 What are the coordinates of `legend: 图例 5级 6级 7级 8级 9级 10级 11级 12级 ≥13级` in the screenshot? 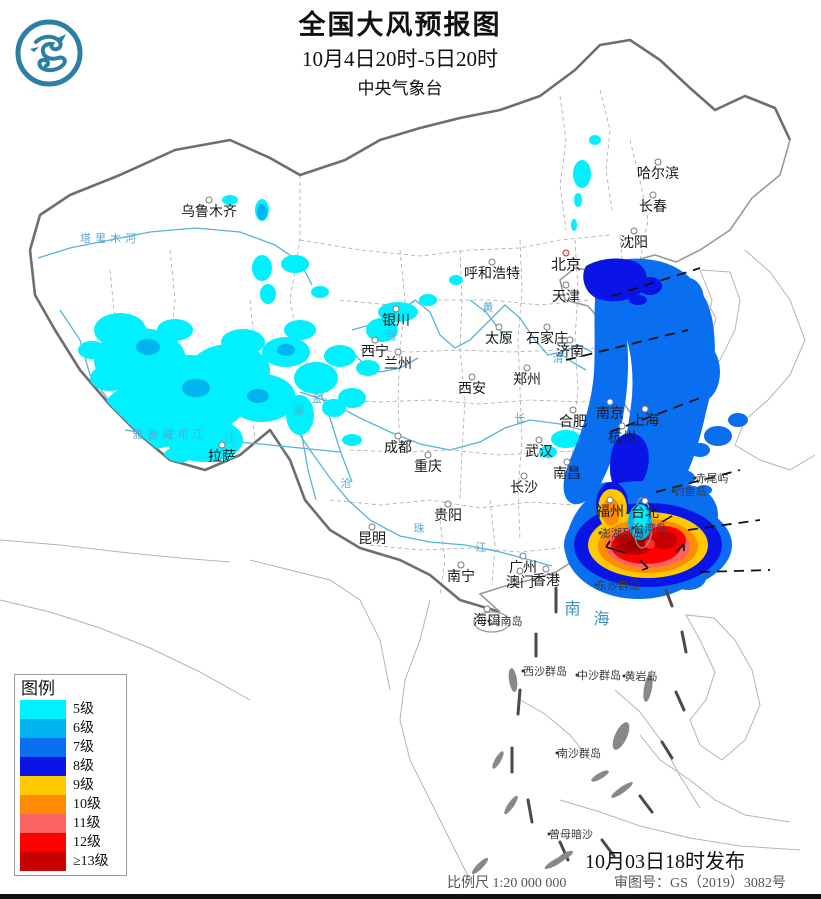 It's located at (70, 775).